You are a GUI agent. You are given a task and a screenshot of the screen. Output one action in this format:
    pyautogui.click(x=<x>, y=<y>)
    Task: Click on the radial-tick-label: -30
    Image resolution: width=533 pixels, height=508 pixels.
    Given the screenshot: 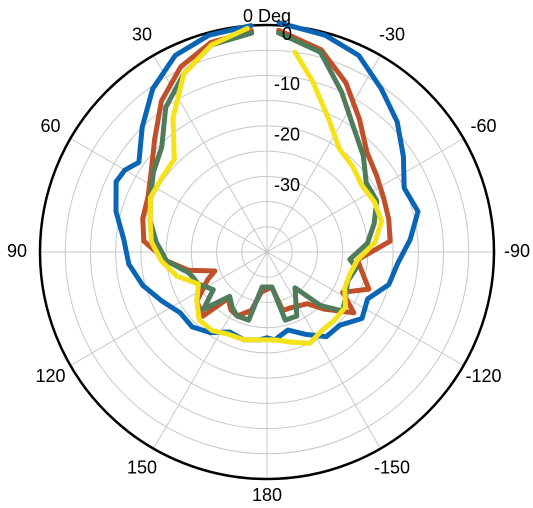 What is the action you would take?
    pyautogui.click(x=287, y=185)
    